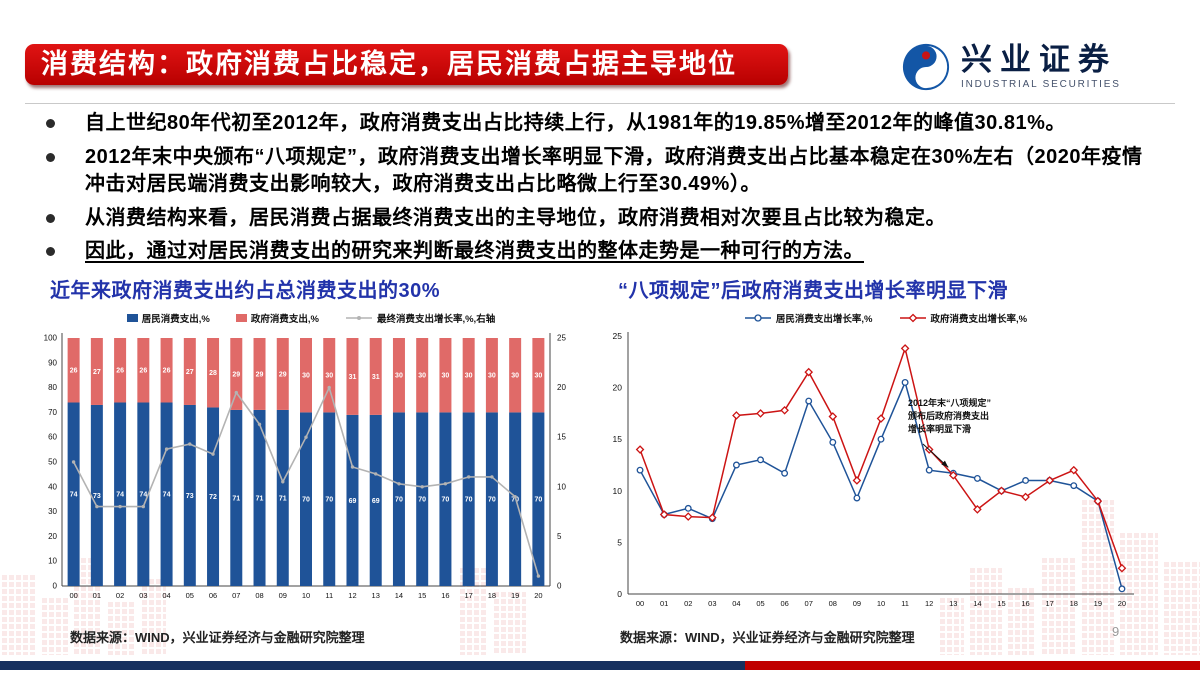  Describe the element at coordinates (259, 595) in the screenshot. I see `svg-text: 08` at that location.